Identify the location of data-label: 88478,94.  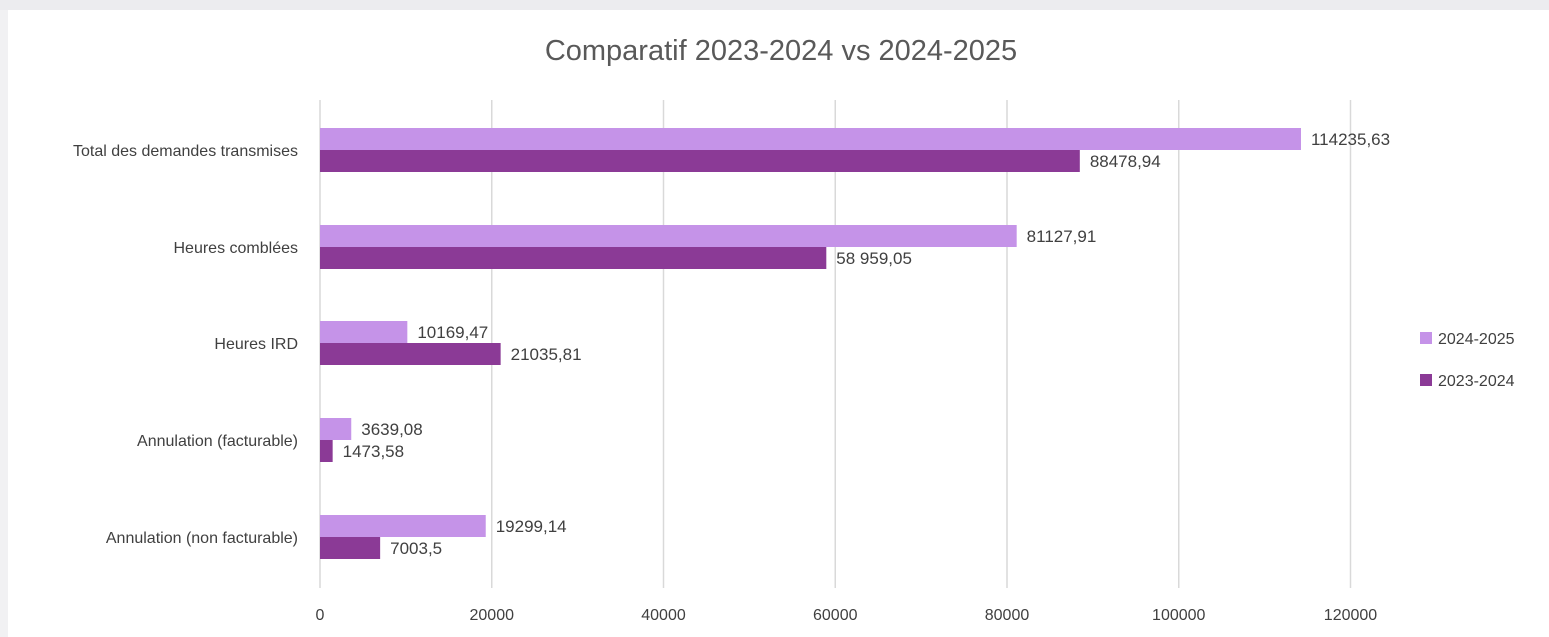
(1125, 161).